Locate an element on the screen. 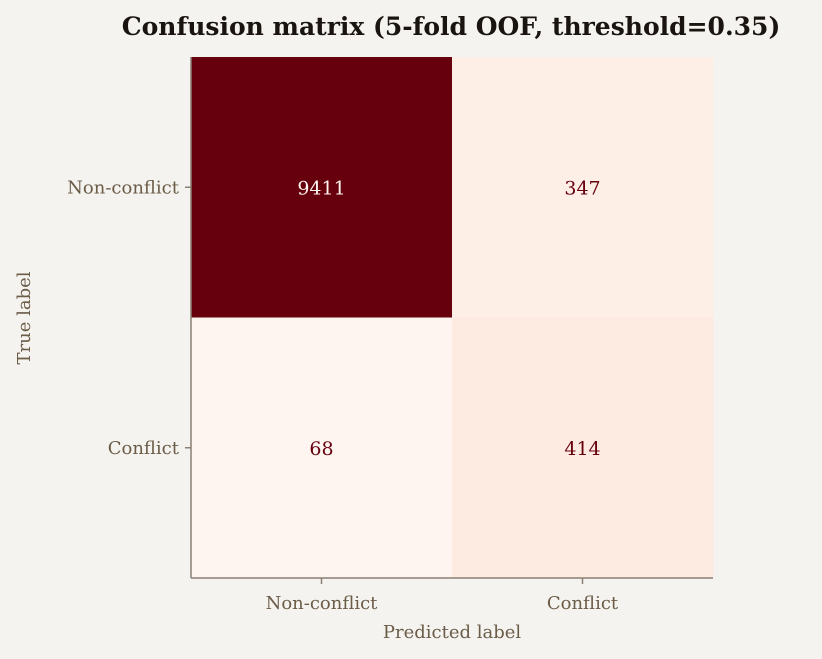  heatmap-cell-r1-c1 is located at coordinates (583, 448).